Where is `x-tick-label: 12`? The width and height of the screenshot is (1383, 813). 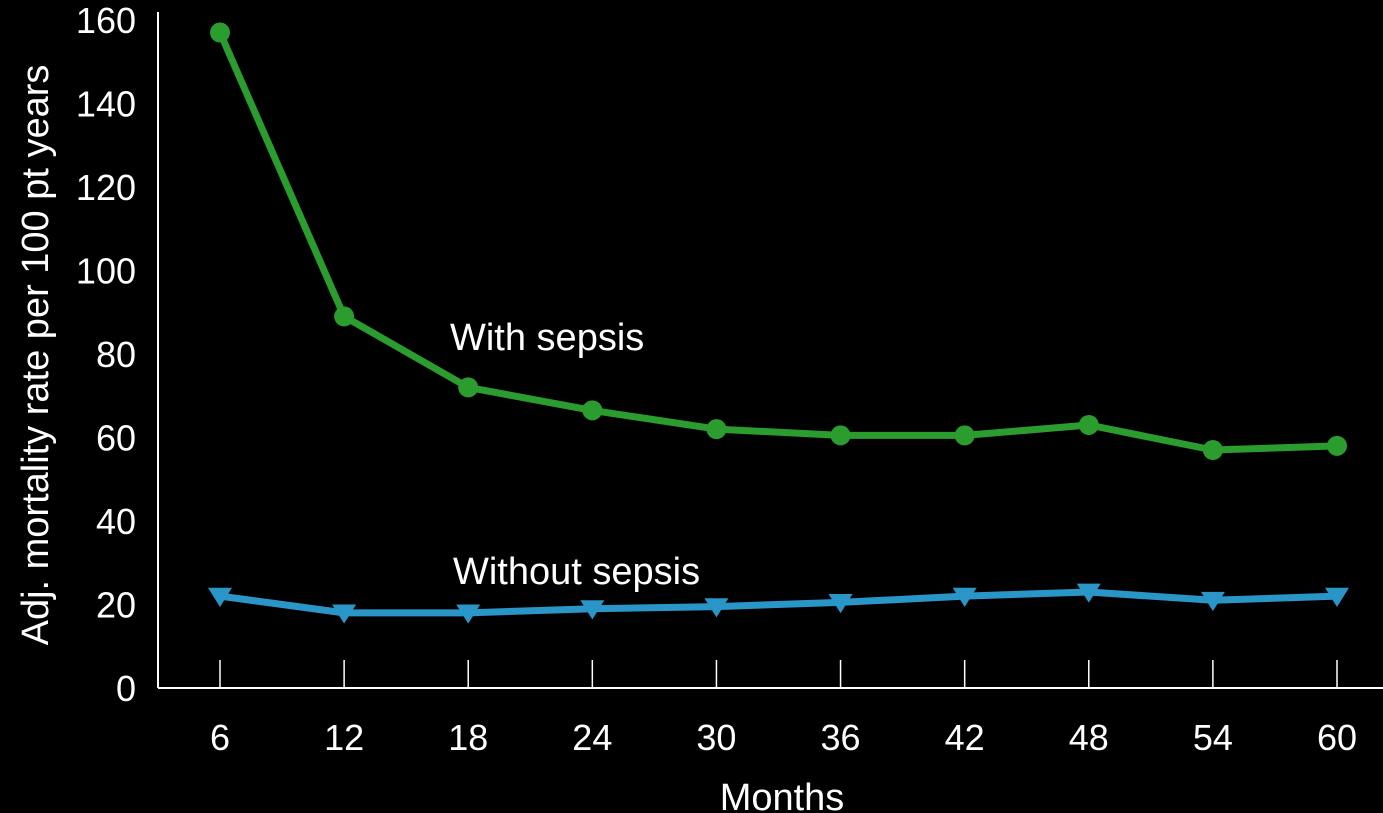 x-tick-label: 12 is located at coordinates (344, 737).